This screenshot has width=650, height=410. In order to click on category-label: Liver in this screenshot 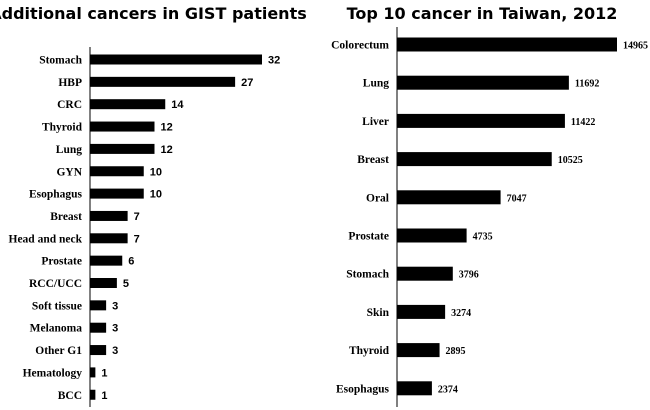, I will do `click(375, 122)`.